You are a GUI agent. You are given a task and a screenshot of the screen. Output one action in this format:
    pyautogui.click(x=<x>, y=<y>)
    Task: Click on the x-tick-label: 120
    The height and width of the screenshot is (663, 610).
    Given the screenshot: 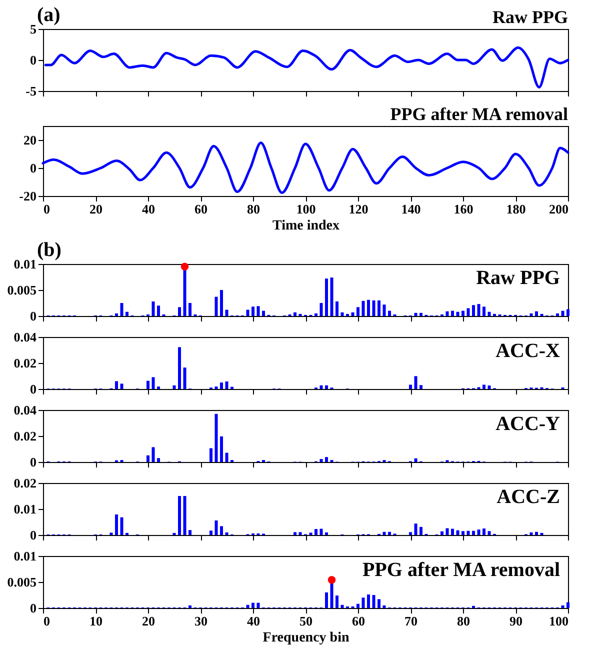 What is the action you would take?
    pyautogui.click(x=358, y=209)
    